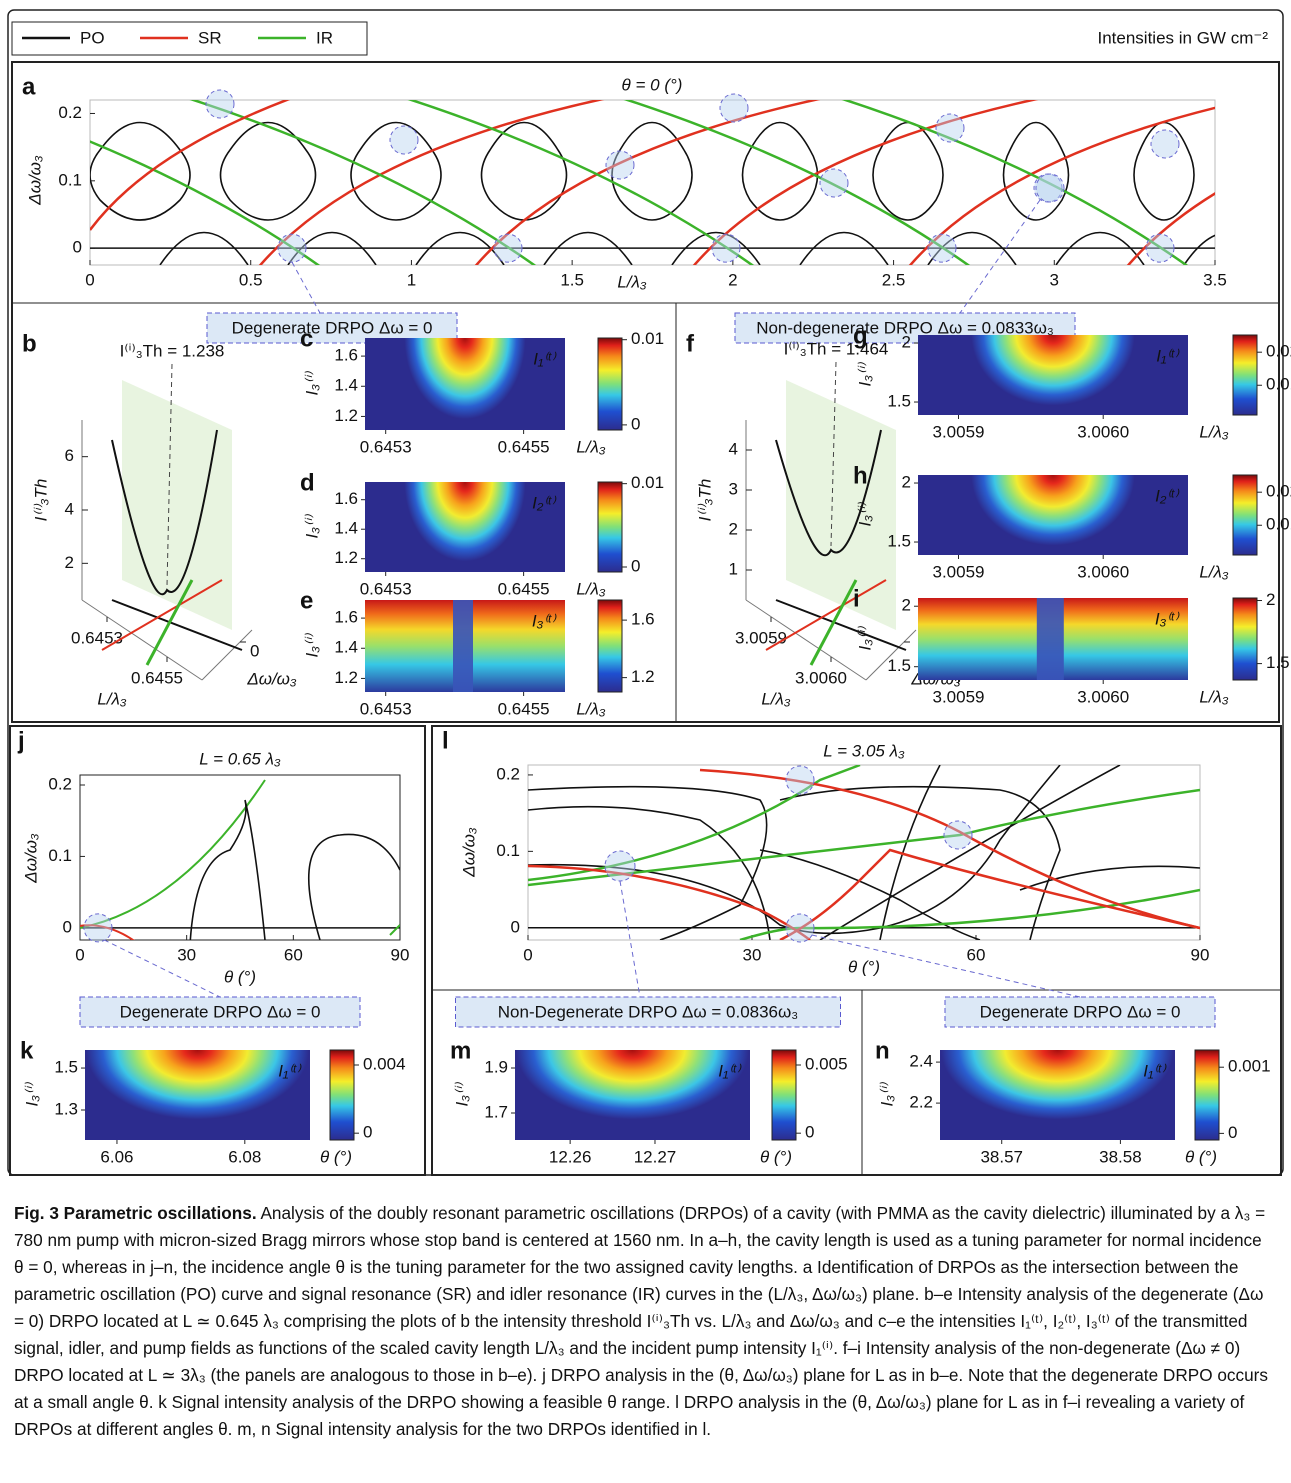 The width and height of the screenshot is (1291, 1483). Describe the element at coordinates (386, 588) in the screenshot. I see `x-tick-label: 0.6453` at that location.